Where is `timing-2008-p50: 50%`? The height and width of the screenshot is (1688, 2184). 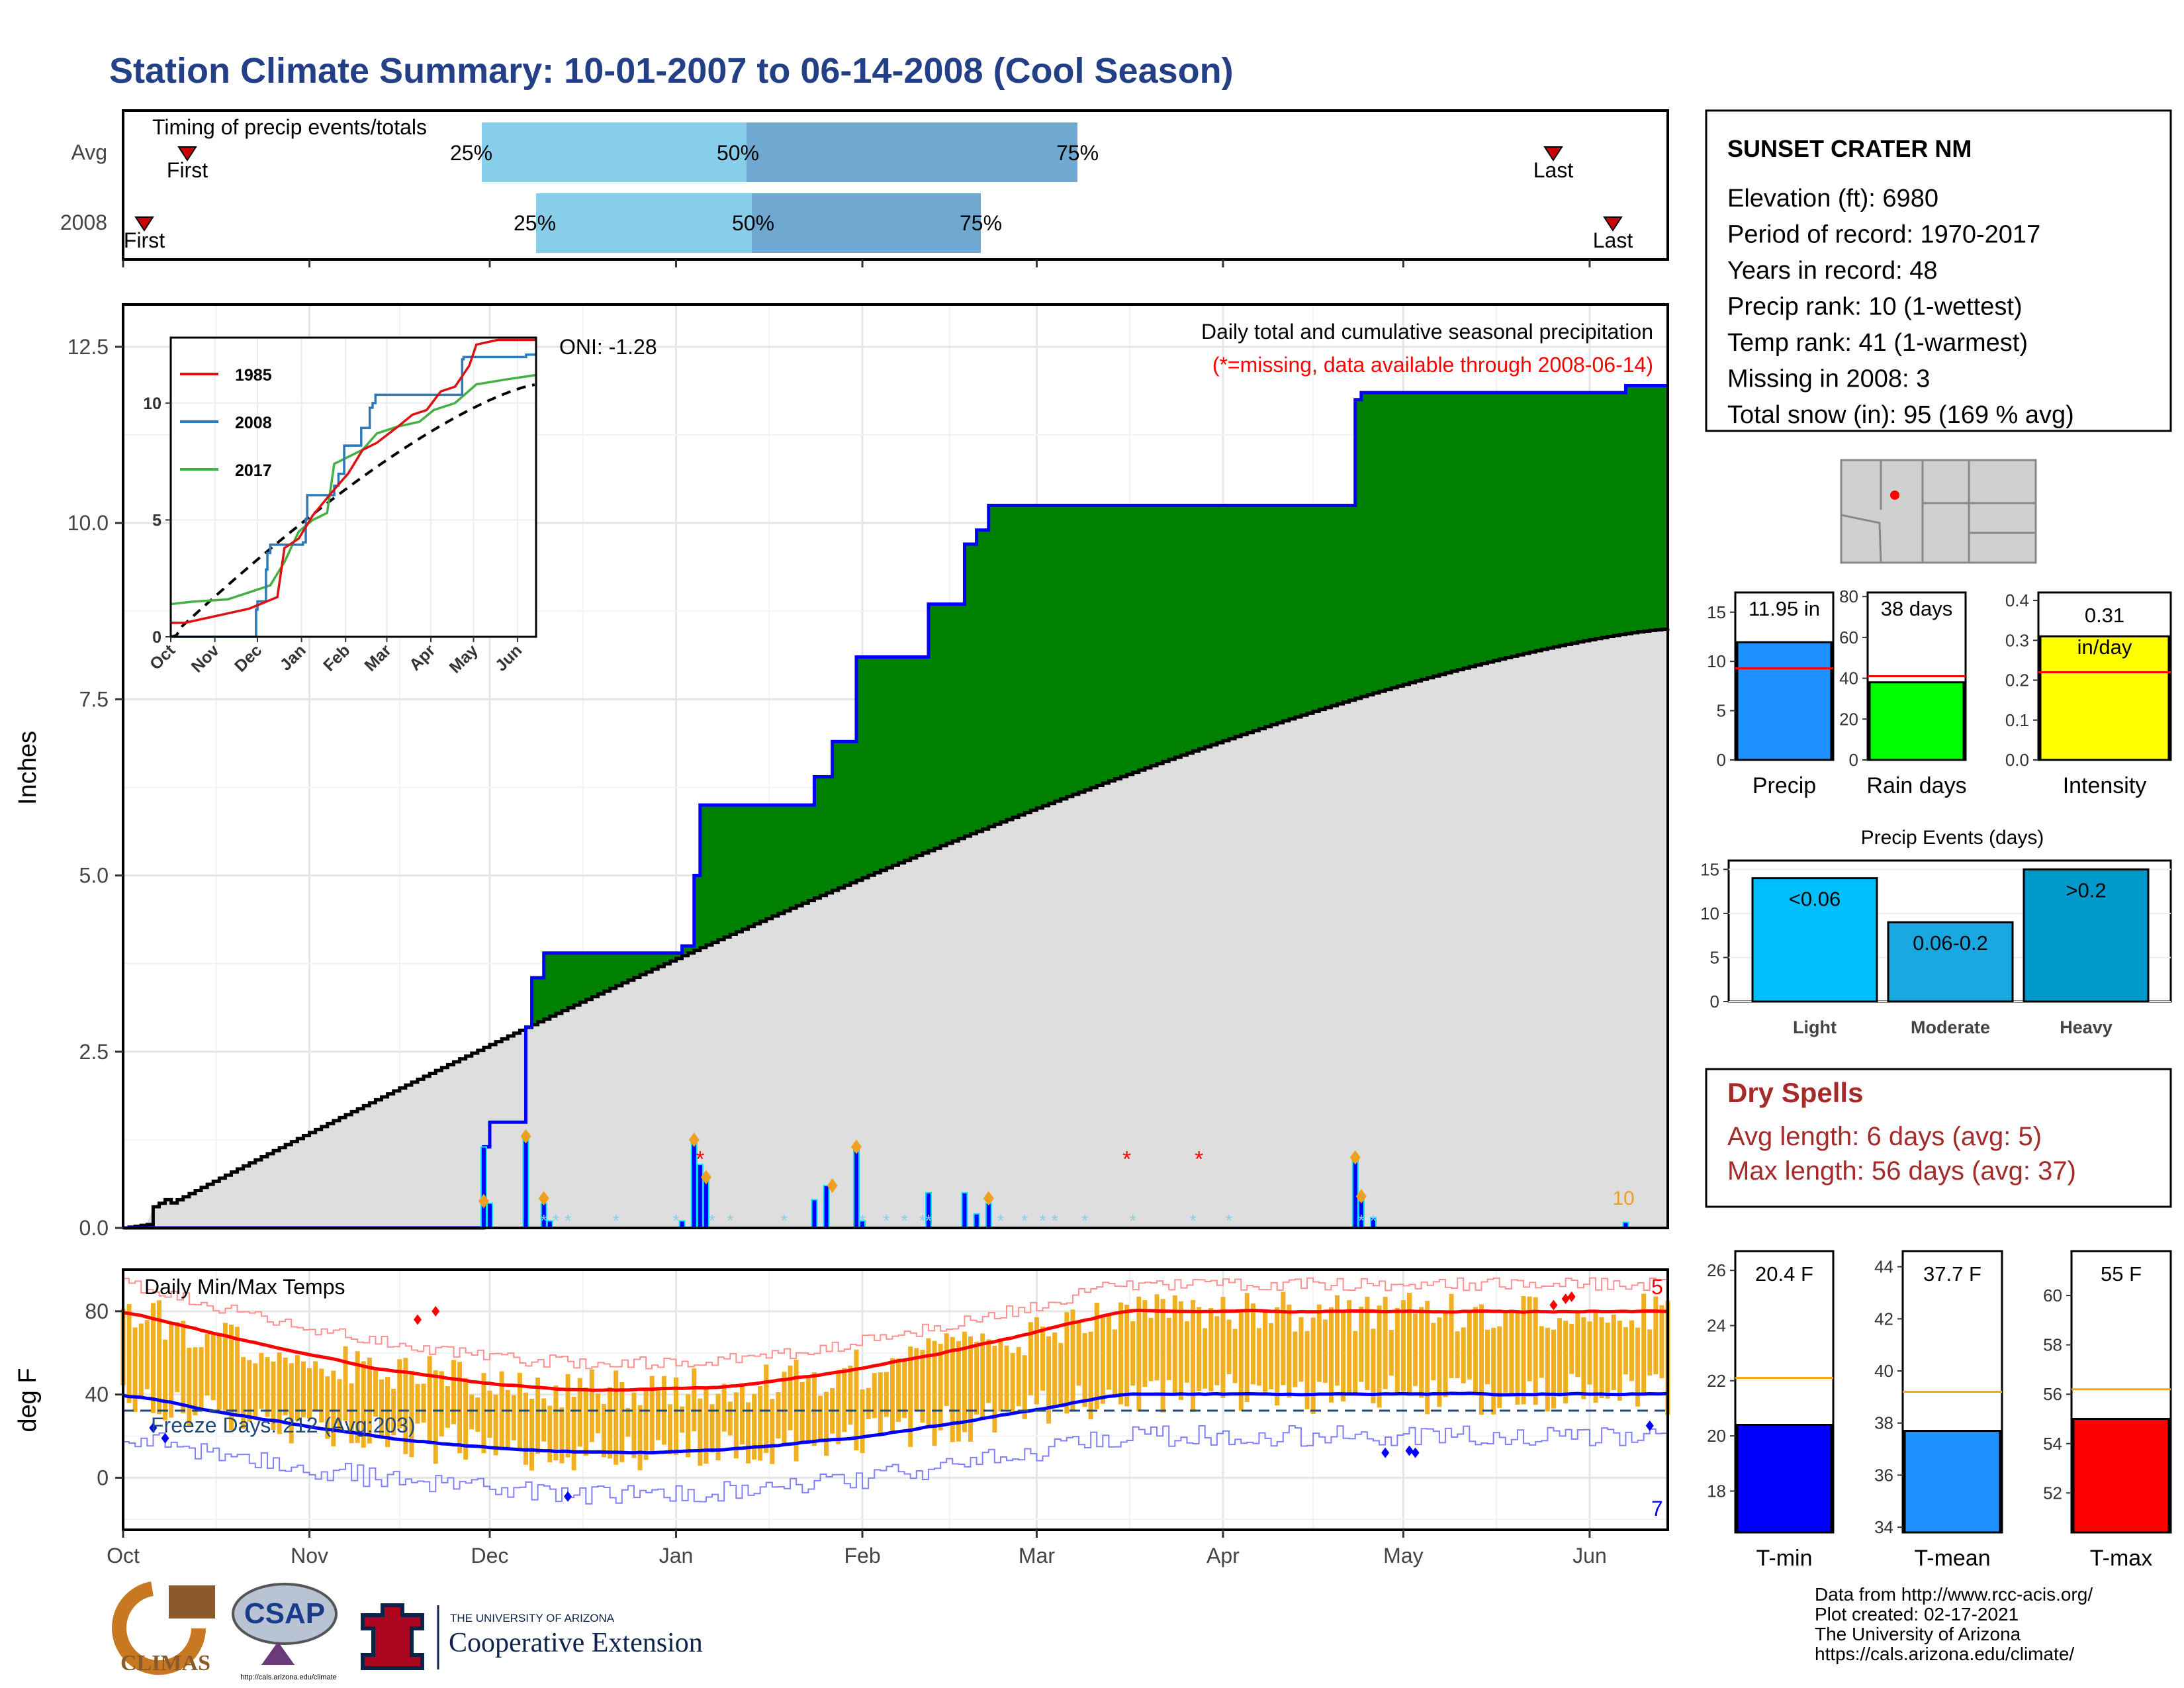 timing-2008-p50: 50% is located at coordinates (753, 223).